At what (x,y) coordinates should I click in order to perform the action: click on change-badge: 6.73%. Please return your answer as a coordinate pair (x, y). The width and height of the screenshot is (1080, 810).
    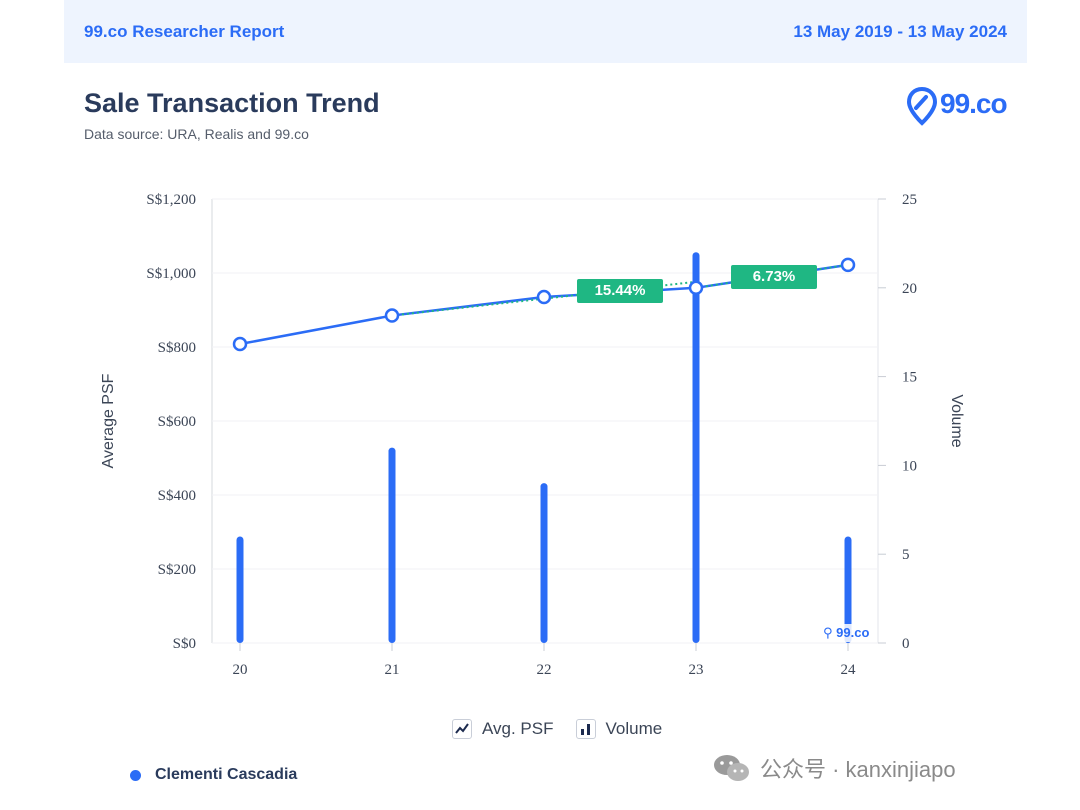
    Looking at the image, I should click on (774, 277).